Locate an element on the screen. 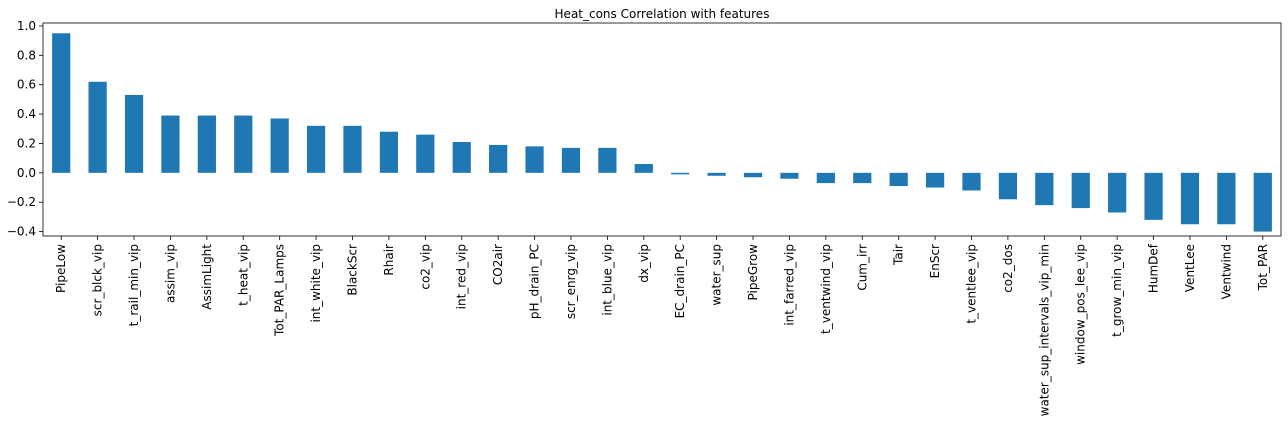  x-tick-label: scr_blck_vip is located at coordinates (98, 280).